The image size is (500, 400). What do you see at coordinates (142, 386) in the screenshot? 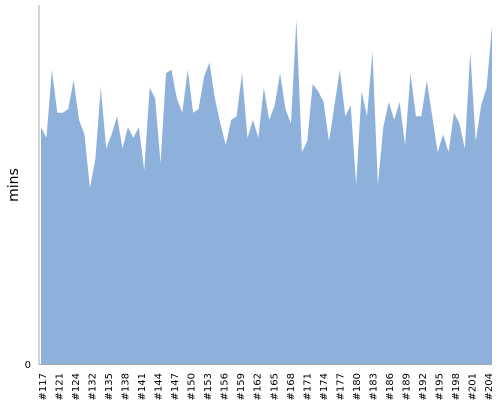
I see `x-tick-label: #141` at bounding box center [142, 386].